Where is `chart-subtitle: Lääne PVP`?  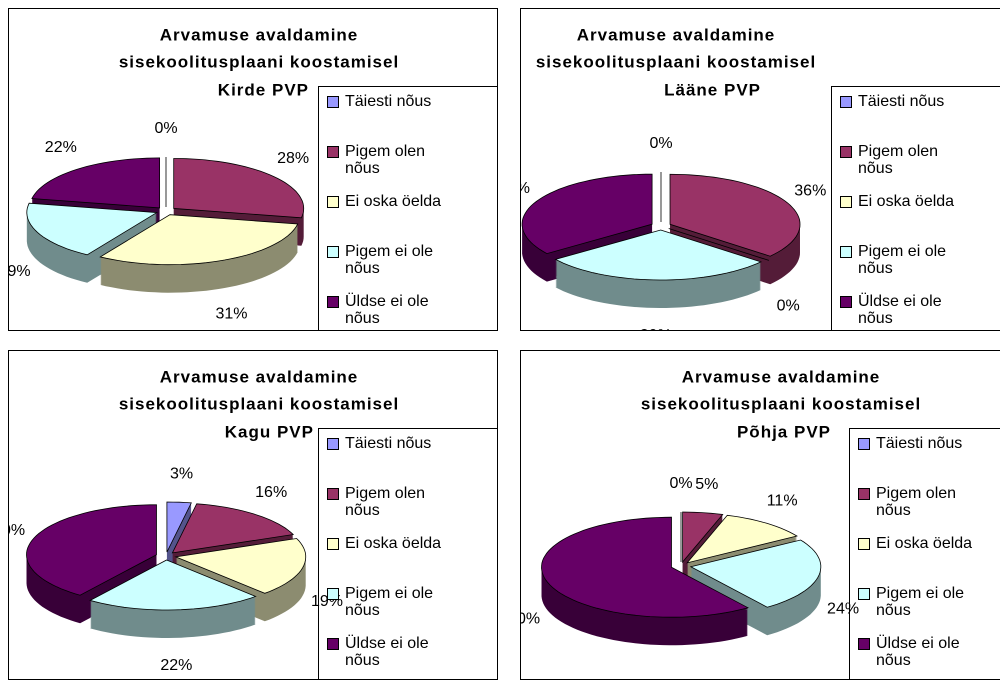
chart-subtitle: Lääne PVP is located at coordinates (712, 89).